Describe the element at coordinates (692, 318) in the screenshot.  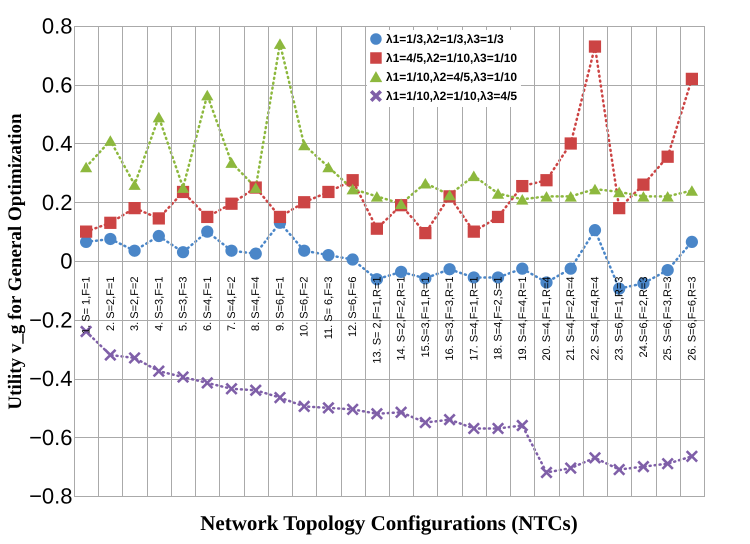
I see `x-tick-label: 26. S=6,F=6,R=3` at that location.